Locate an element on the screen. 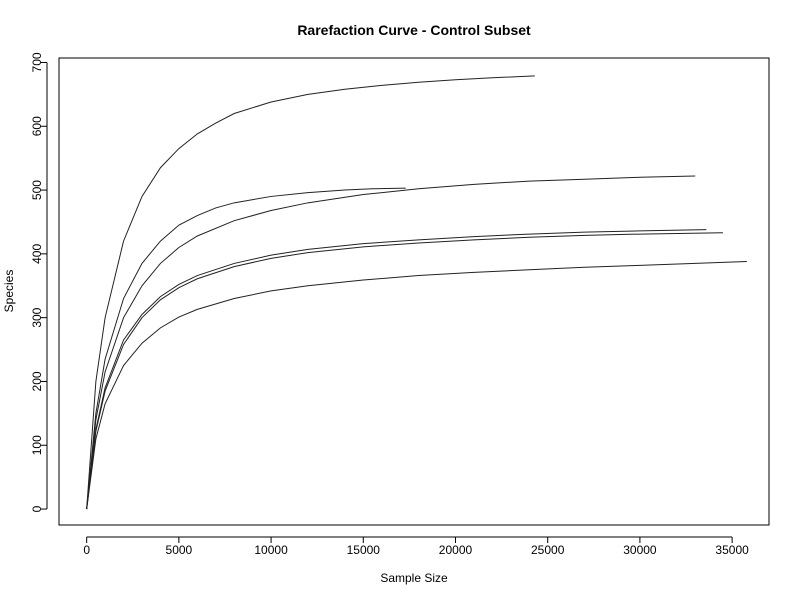 Image resolution: width=800 pixels, height=600 pixels. y-axis-label: Species is located at coordinates (9, 291).